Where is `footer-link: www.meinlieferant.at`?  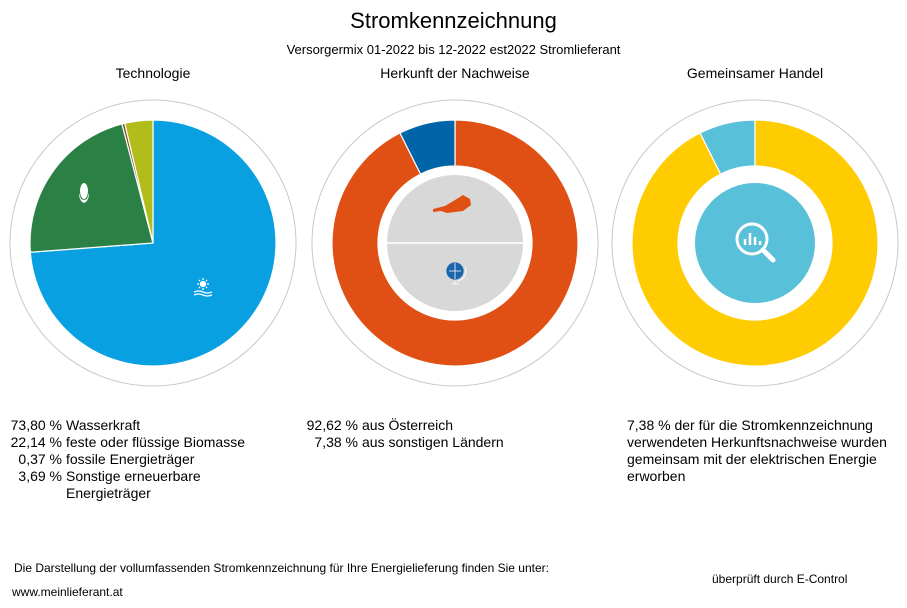
footer-link: www.meinlieferant.at is located at coordinates (67, 592).